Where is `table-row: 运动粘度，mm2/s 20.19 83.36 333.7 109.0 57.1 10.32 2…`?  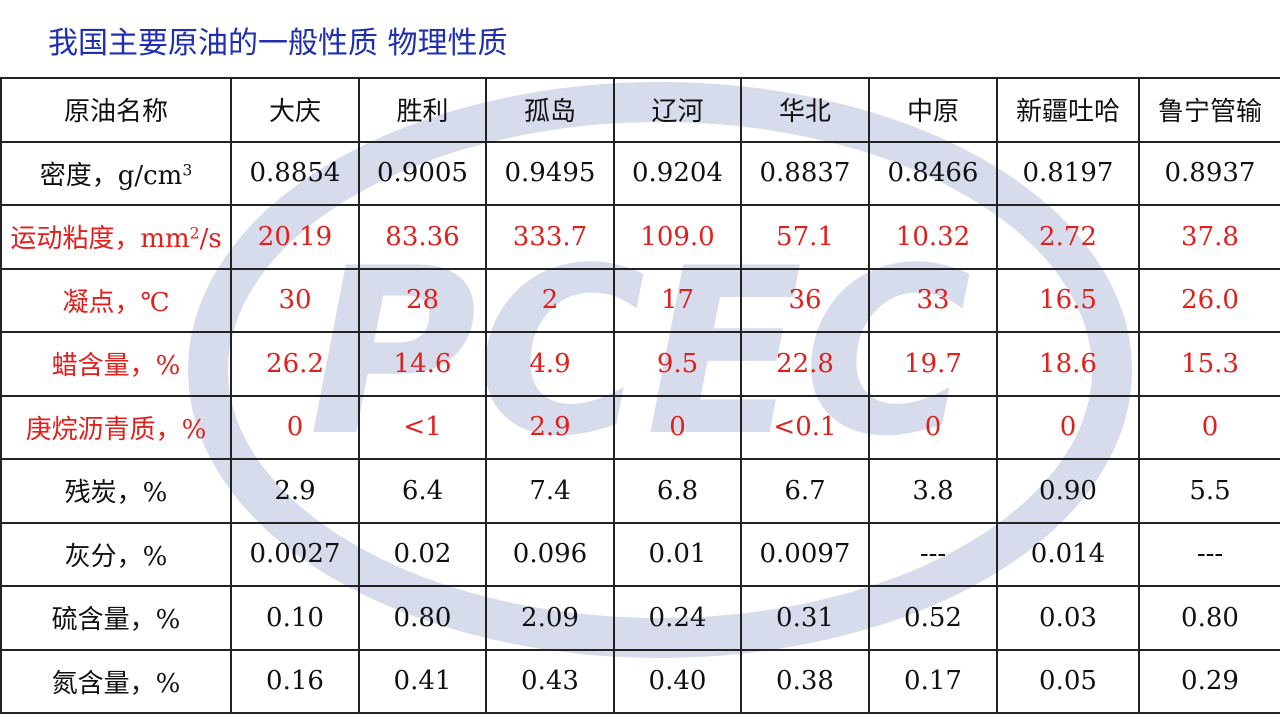 table-row: 运动粘度，mm2/s 20.19 83.36 333.7 109.0 57.1 10.32 2… is located at coordinates (640, 237).